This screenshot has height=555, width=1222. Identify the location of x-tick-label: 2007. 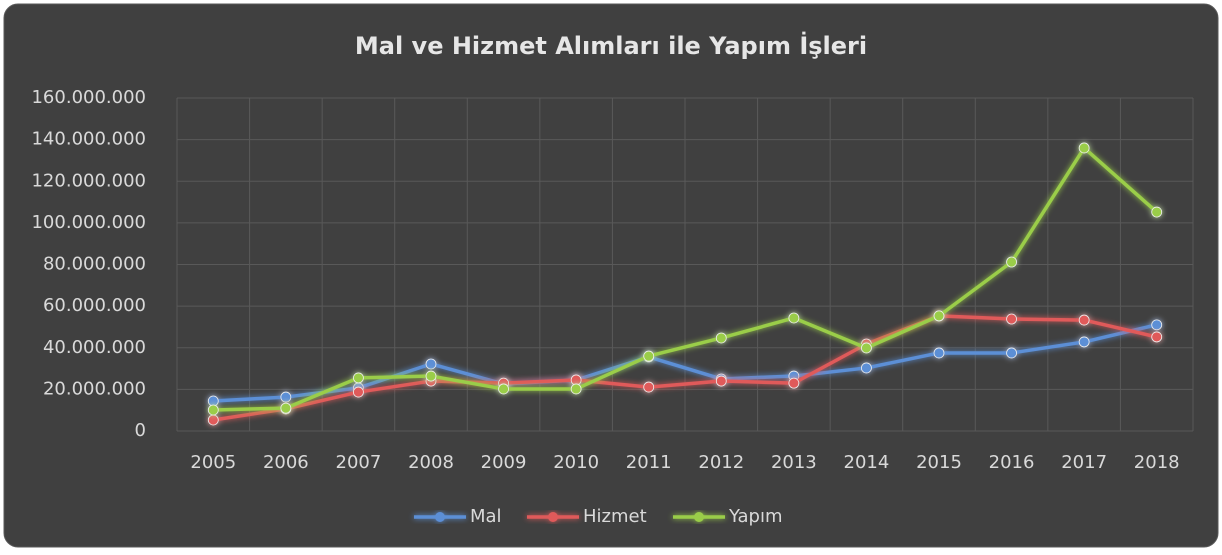
(359, 462).